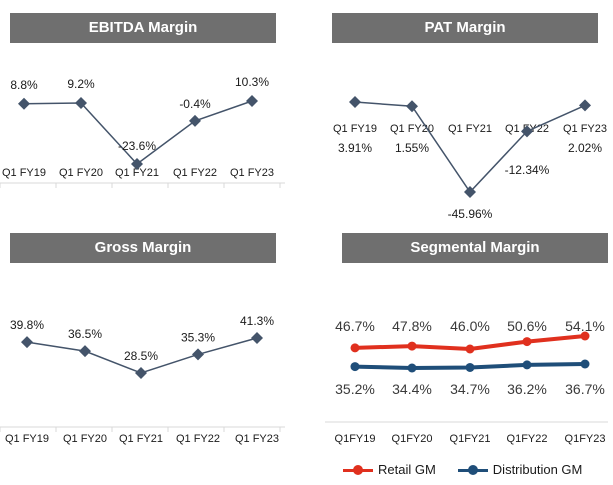 The image size is (613, 485). Describe the element at coordinates (527, 439) in the screenshot. I see `x-tick-label: Q1FY22` at that location.